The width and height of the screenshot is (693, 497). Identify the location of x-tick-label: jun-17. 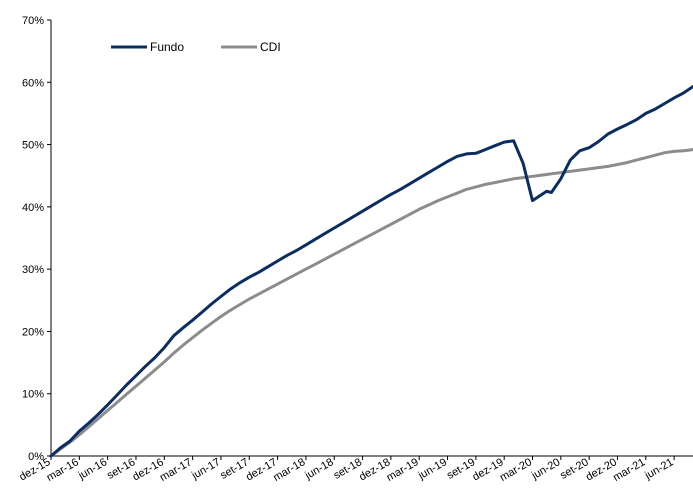
(205, 469).